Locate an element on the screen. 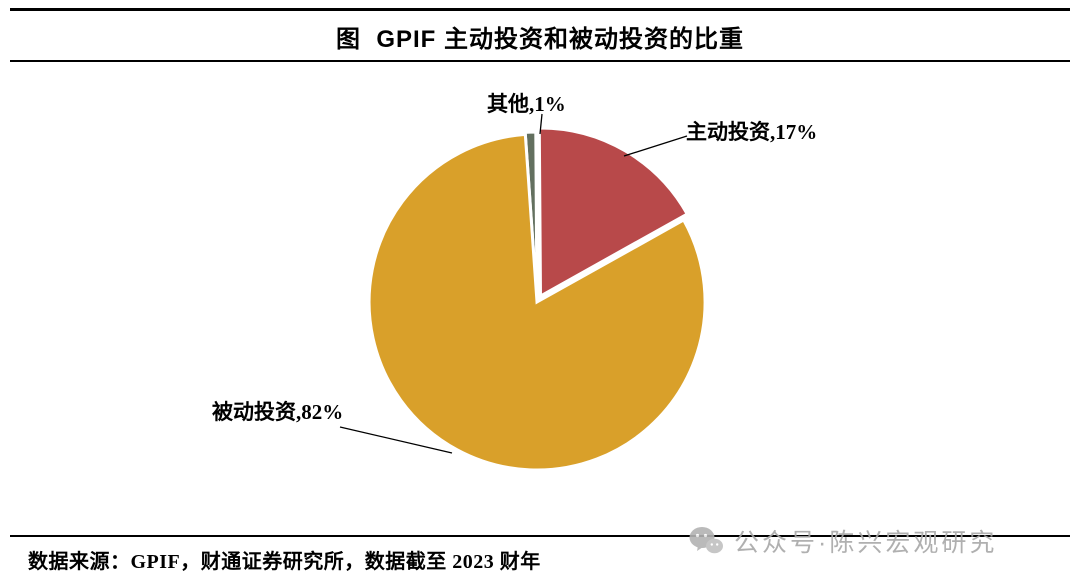  pie-label-active: 主动投资,17% is located at coordinates (752, 132).